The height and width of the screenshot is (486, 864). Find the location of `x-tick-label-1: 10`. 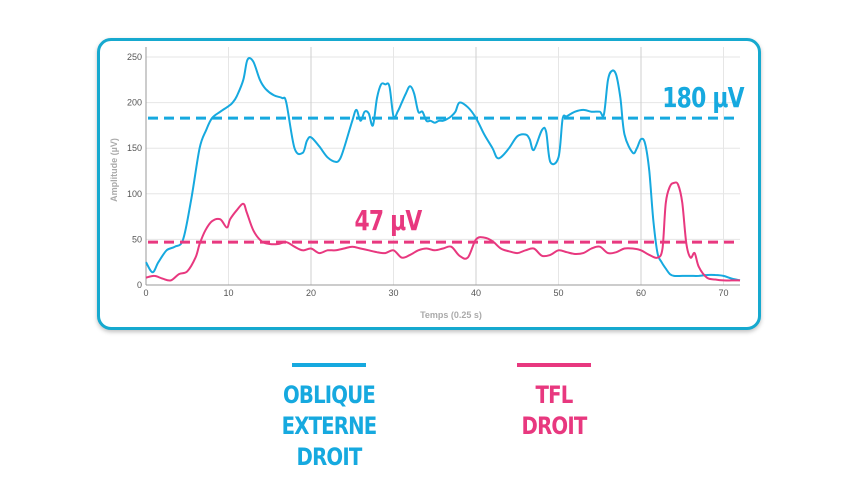

x-tick-label-1: 10 is located at coordinates (228, 293).